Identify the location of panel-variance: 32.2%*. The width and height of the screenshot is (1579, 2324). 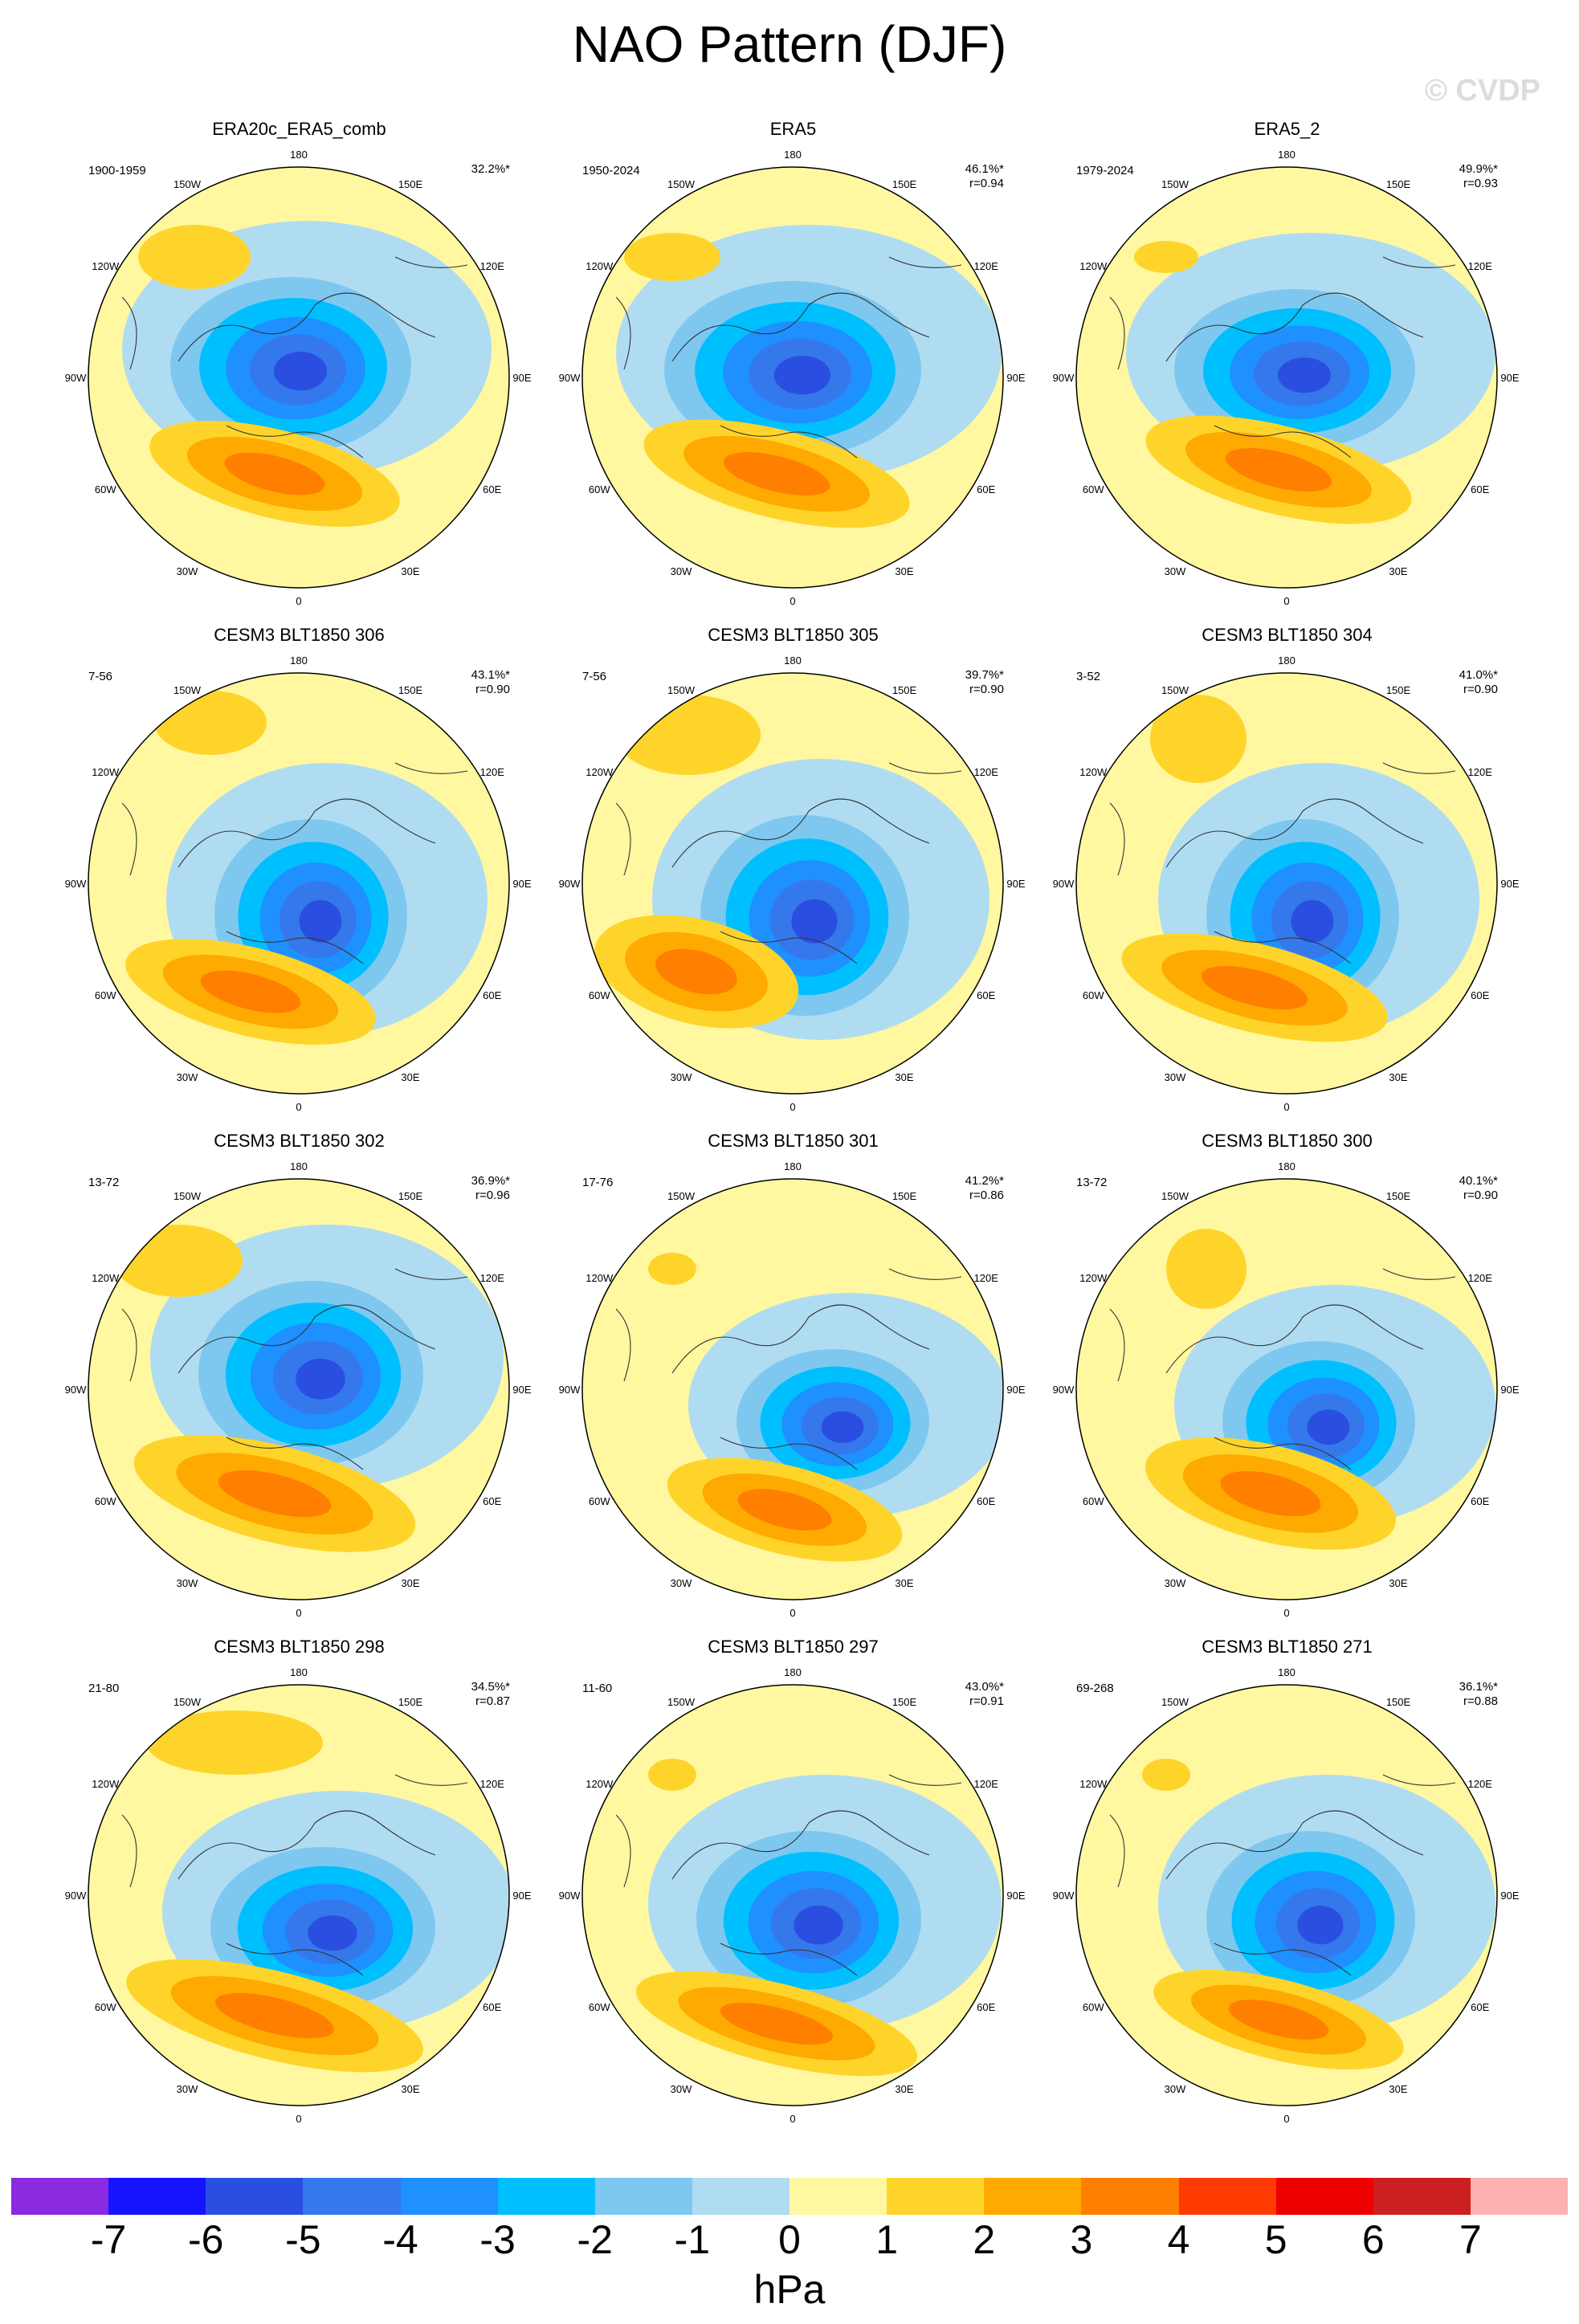
(490, 169).